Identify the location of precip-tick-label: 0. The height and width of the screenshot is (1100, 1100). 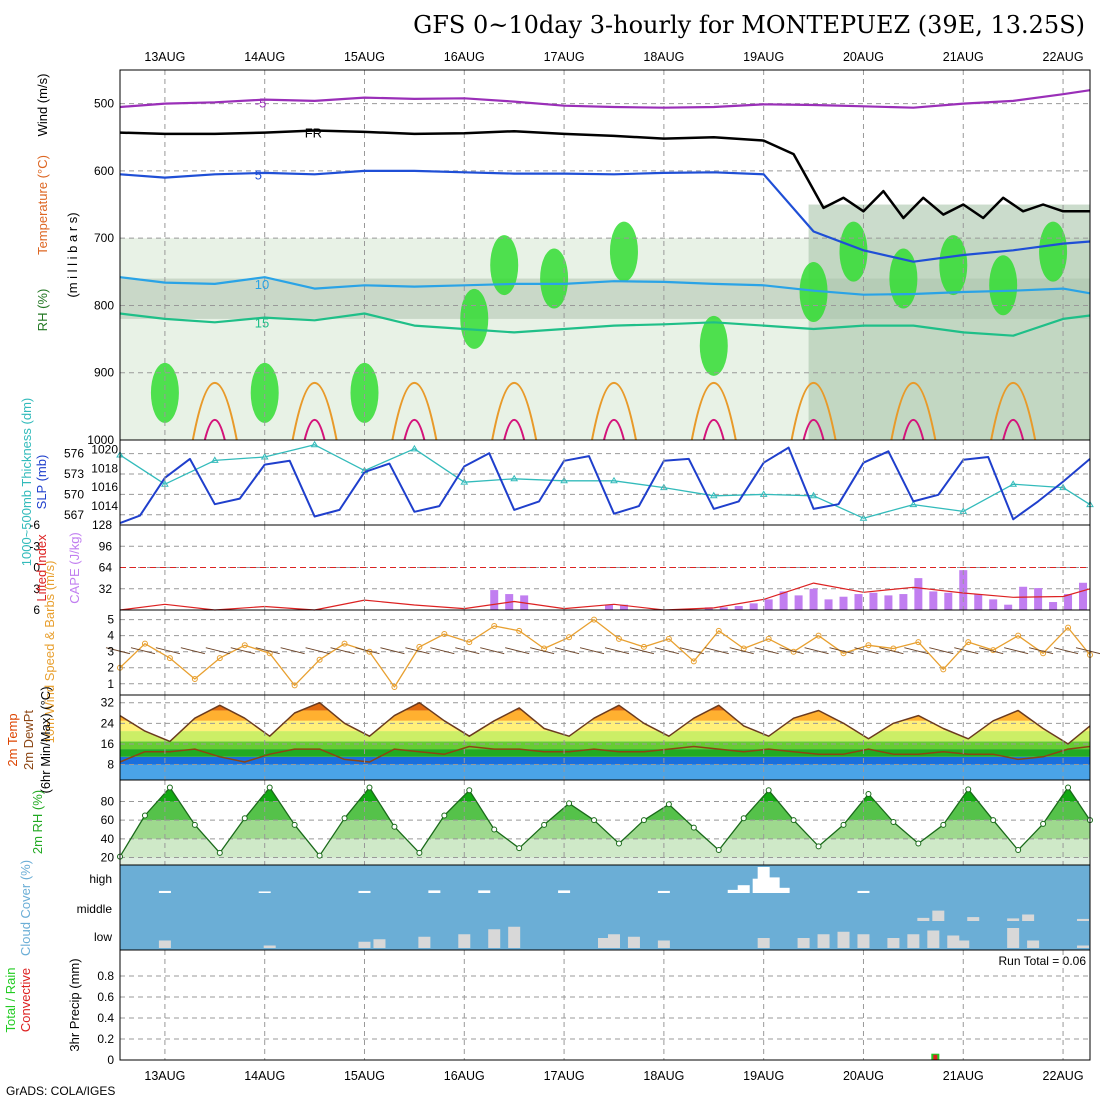
(110, 1060).